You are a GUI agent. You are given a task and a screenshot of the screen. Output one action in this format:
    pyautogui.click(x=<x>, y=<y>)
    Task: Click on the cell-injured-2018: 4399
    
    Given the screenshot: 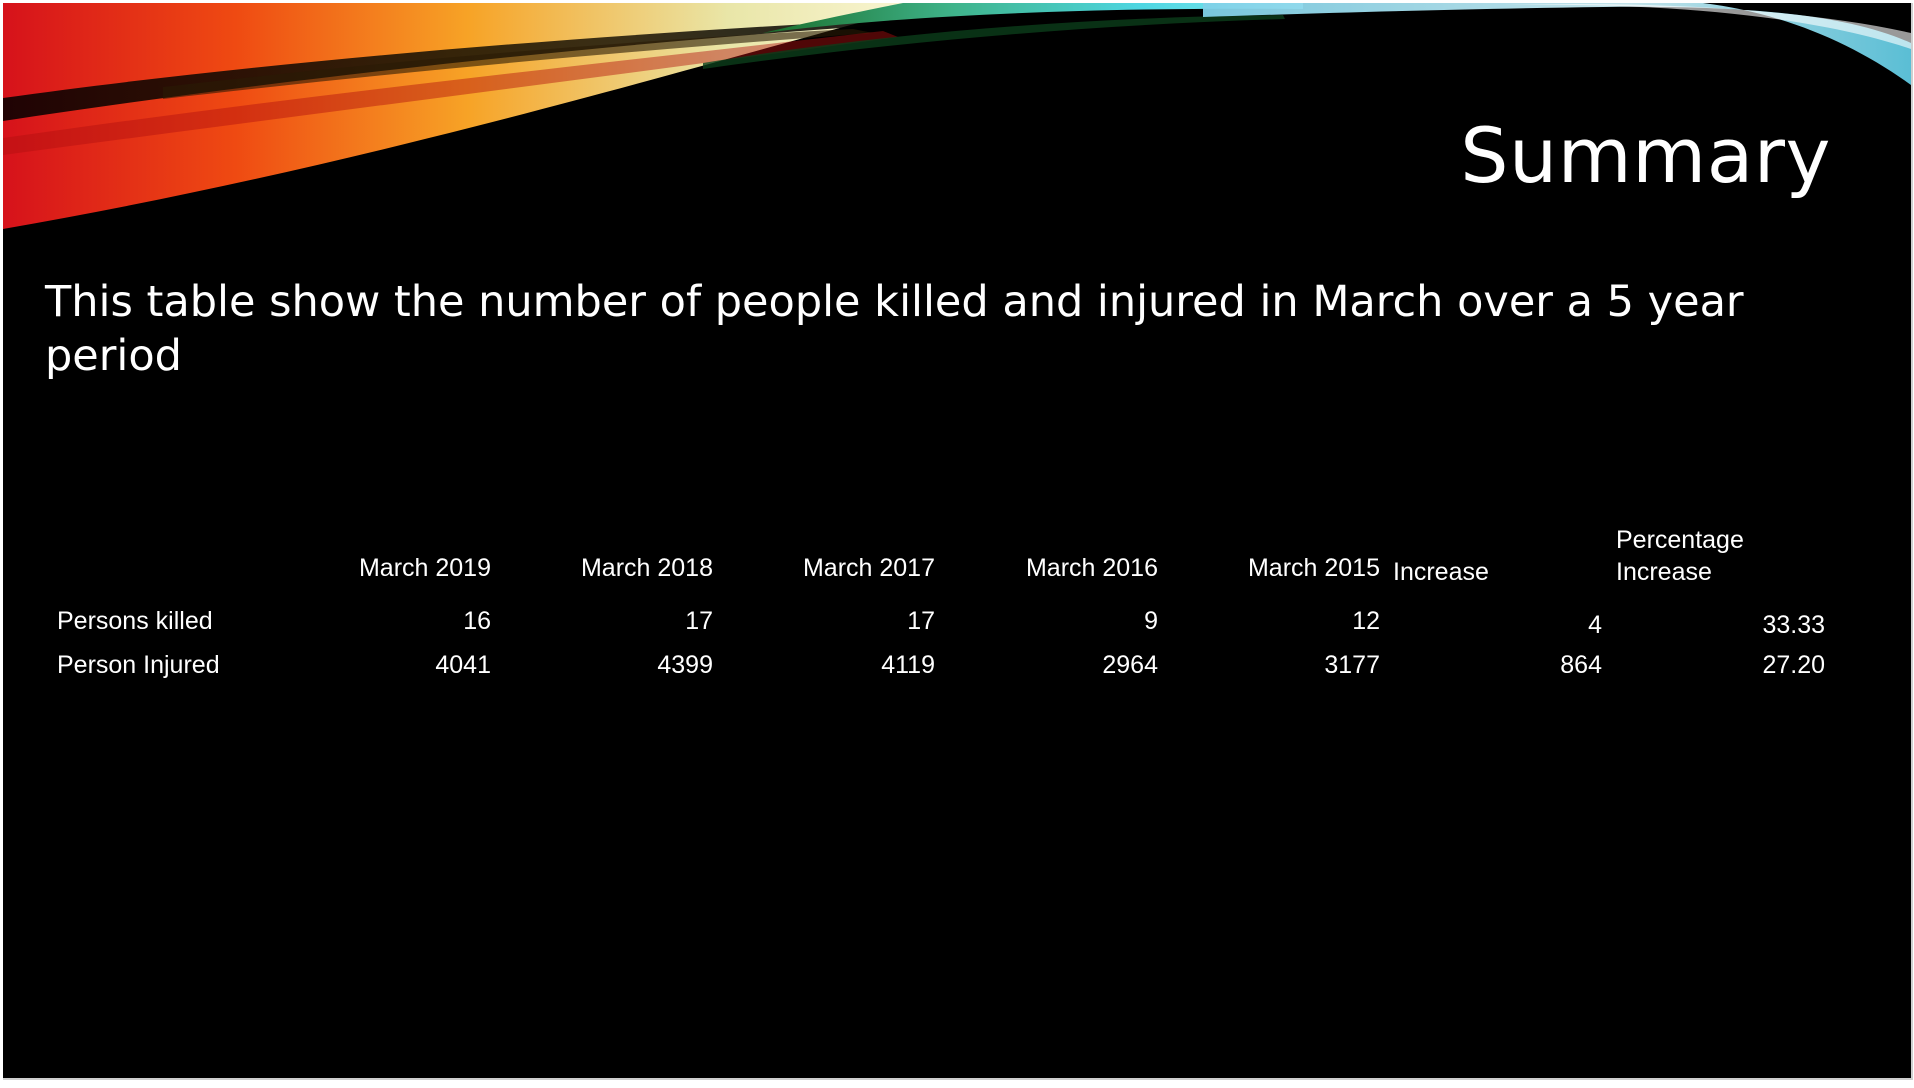 What is the action you would take?
    pyautogui.click(x=685, y=665)
    